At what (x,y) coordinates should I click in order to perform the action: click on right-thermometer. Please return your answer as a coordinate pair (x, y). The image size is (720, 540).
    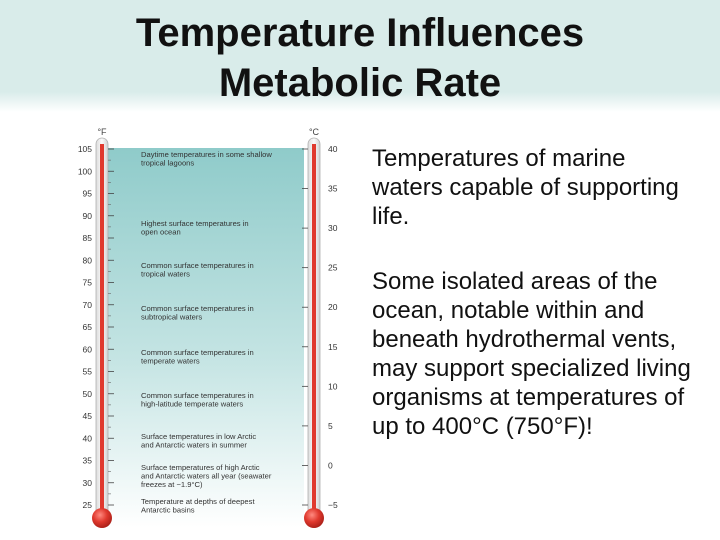
    Looking at the image, I should click on (314, 332).